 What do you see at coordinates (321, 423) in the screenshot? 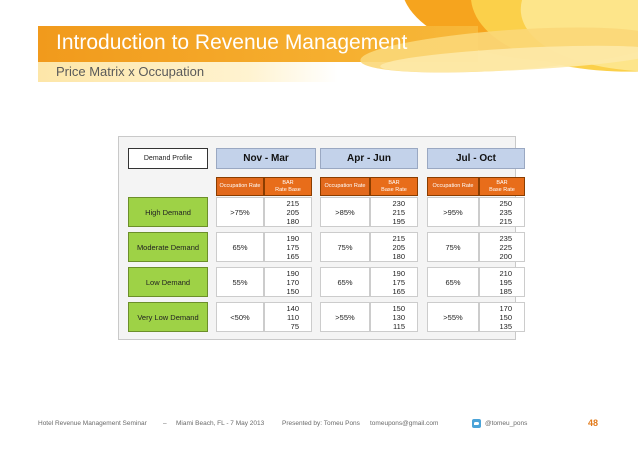
I see `footer-presenter: Presented by: Tomeu Pons` at bounding box center [321, 423].